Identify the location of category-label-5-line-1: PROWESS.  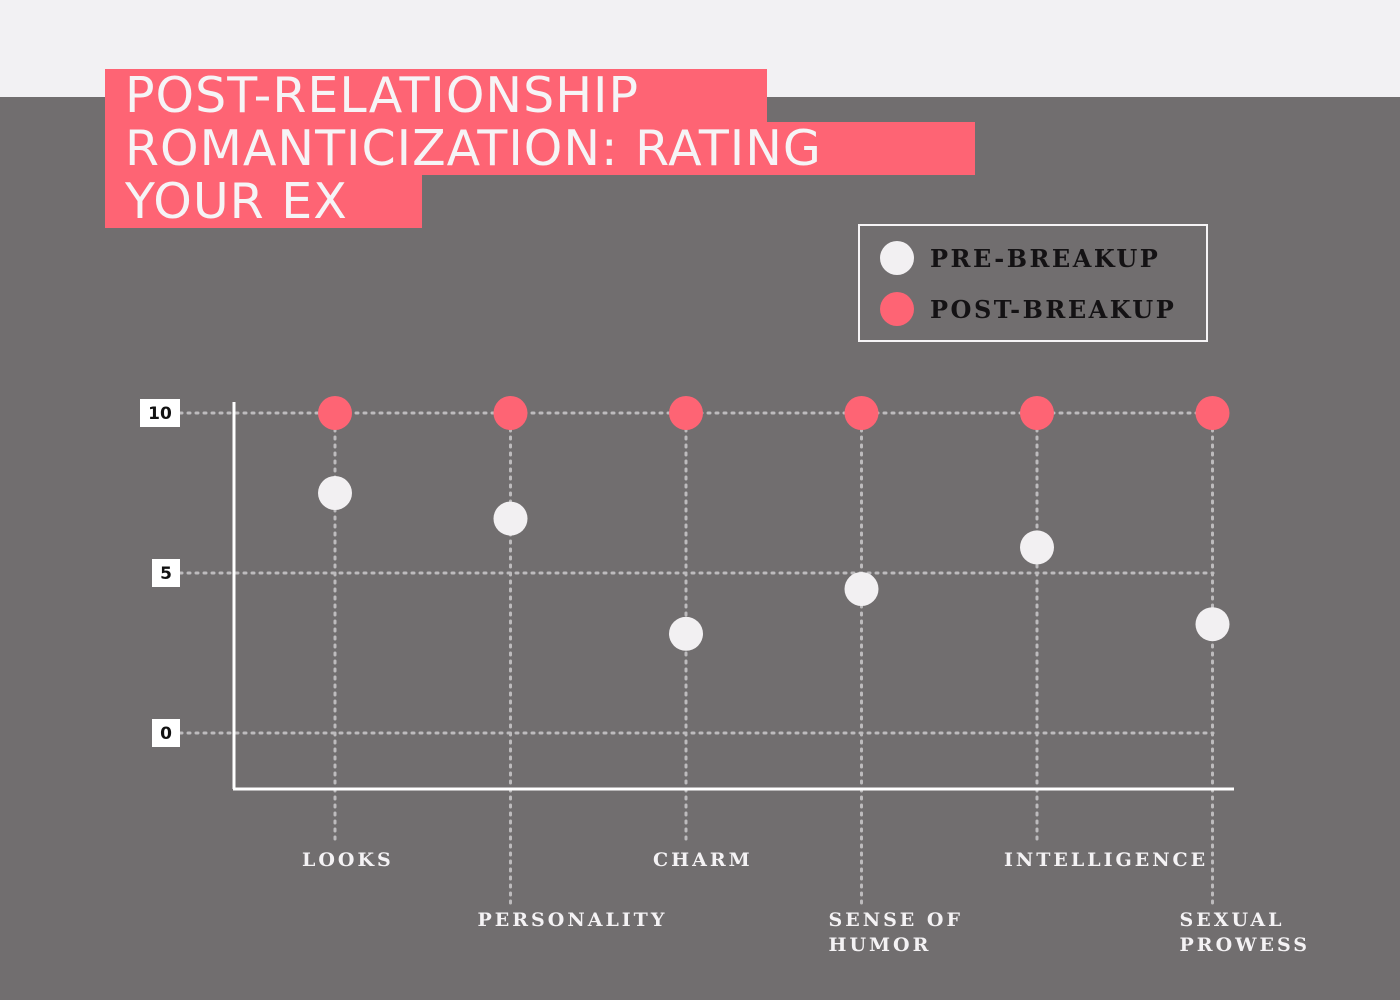
(1245, 945).